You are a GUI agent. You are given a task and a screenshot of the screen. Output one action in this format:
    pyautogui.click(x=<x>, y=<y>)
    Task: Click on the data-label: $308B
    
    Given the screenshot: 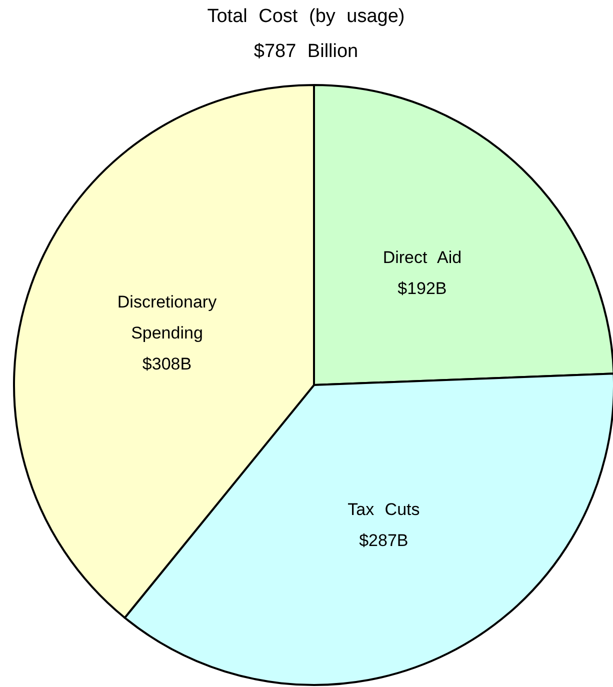 What is the action you would take?
    pyautogui.click(x=167, y=364)
    